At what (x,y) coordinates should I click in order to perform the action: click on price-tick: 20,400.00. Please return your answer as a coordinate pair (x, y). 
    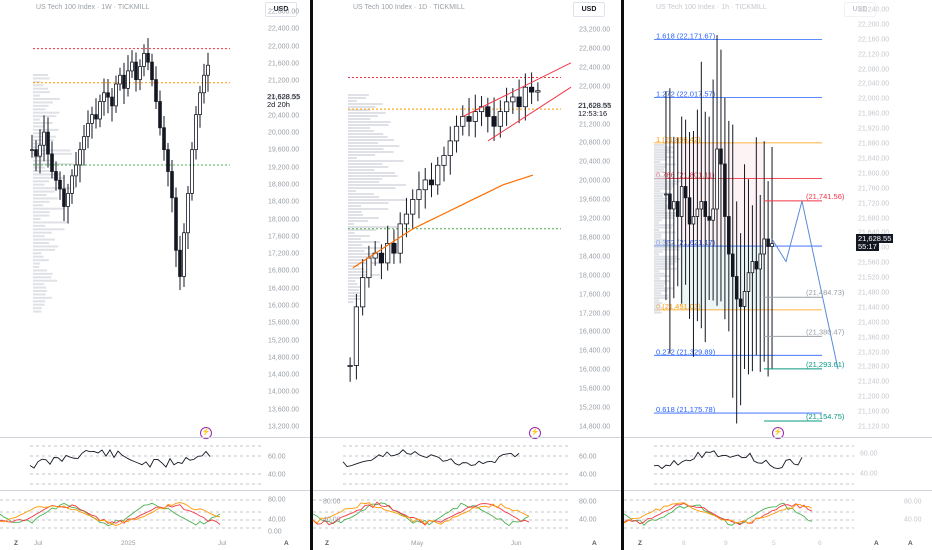
    Looking at the image, I should click on (284, 116).